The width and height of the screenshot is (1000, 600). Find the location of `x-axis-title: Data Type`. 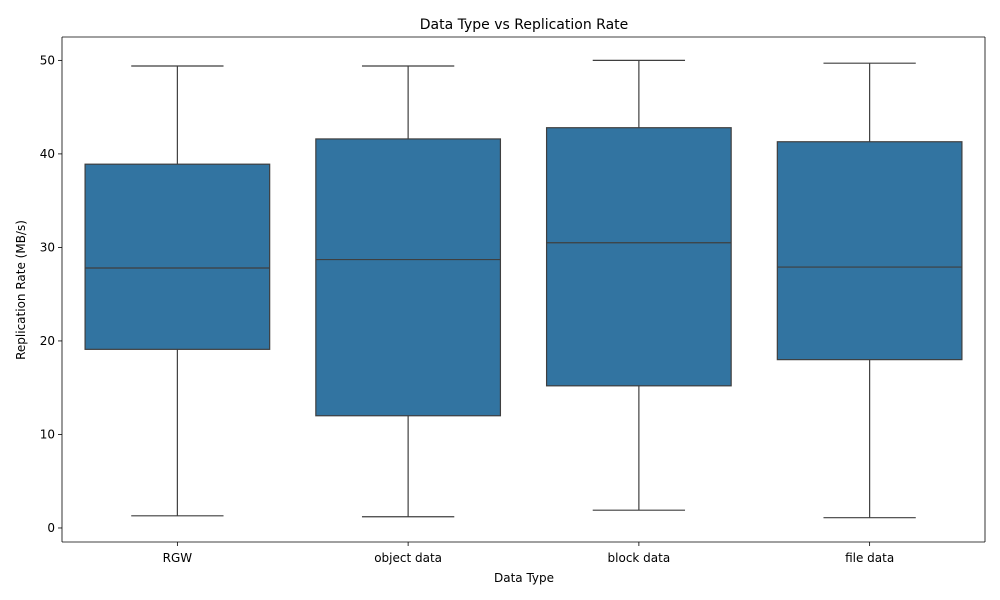

x-axis-title: Data Type is located at coordinates (524, 578).